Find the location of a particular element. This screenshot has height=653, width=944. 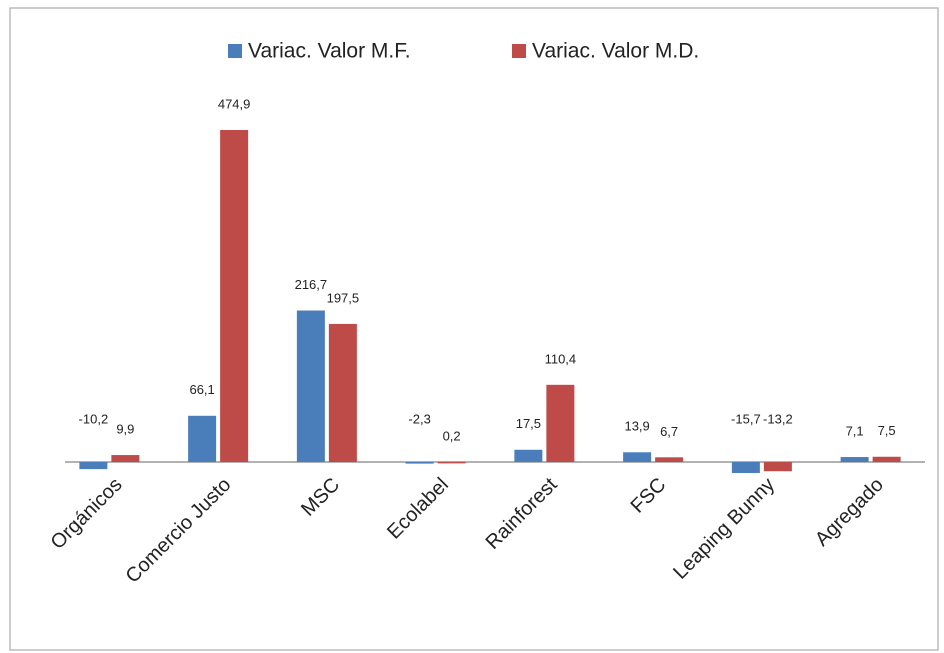

legend-label: Variac. Valor M.F. is located at coordinates (329, 51).